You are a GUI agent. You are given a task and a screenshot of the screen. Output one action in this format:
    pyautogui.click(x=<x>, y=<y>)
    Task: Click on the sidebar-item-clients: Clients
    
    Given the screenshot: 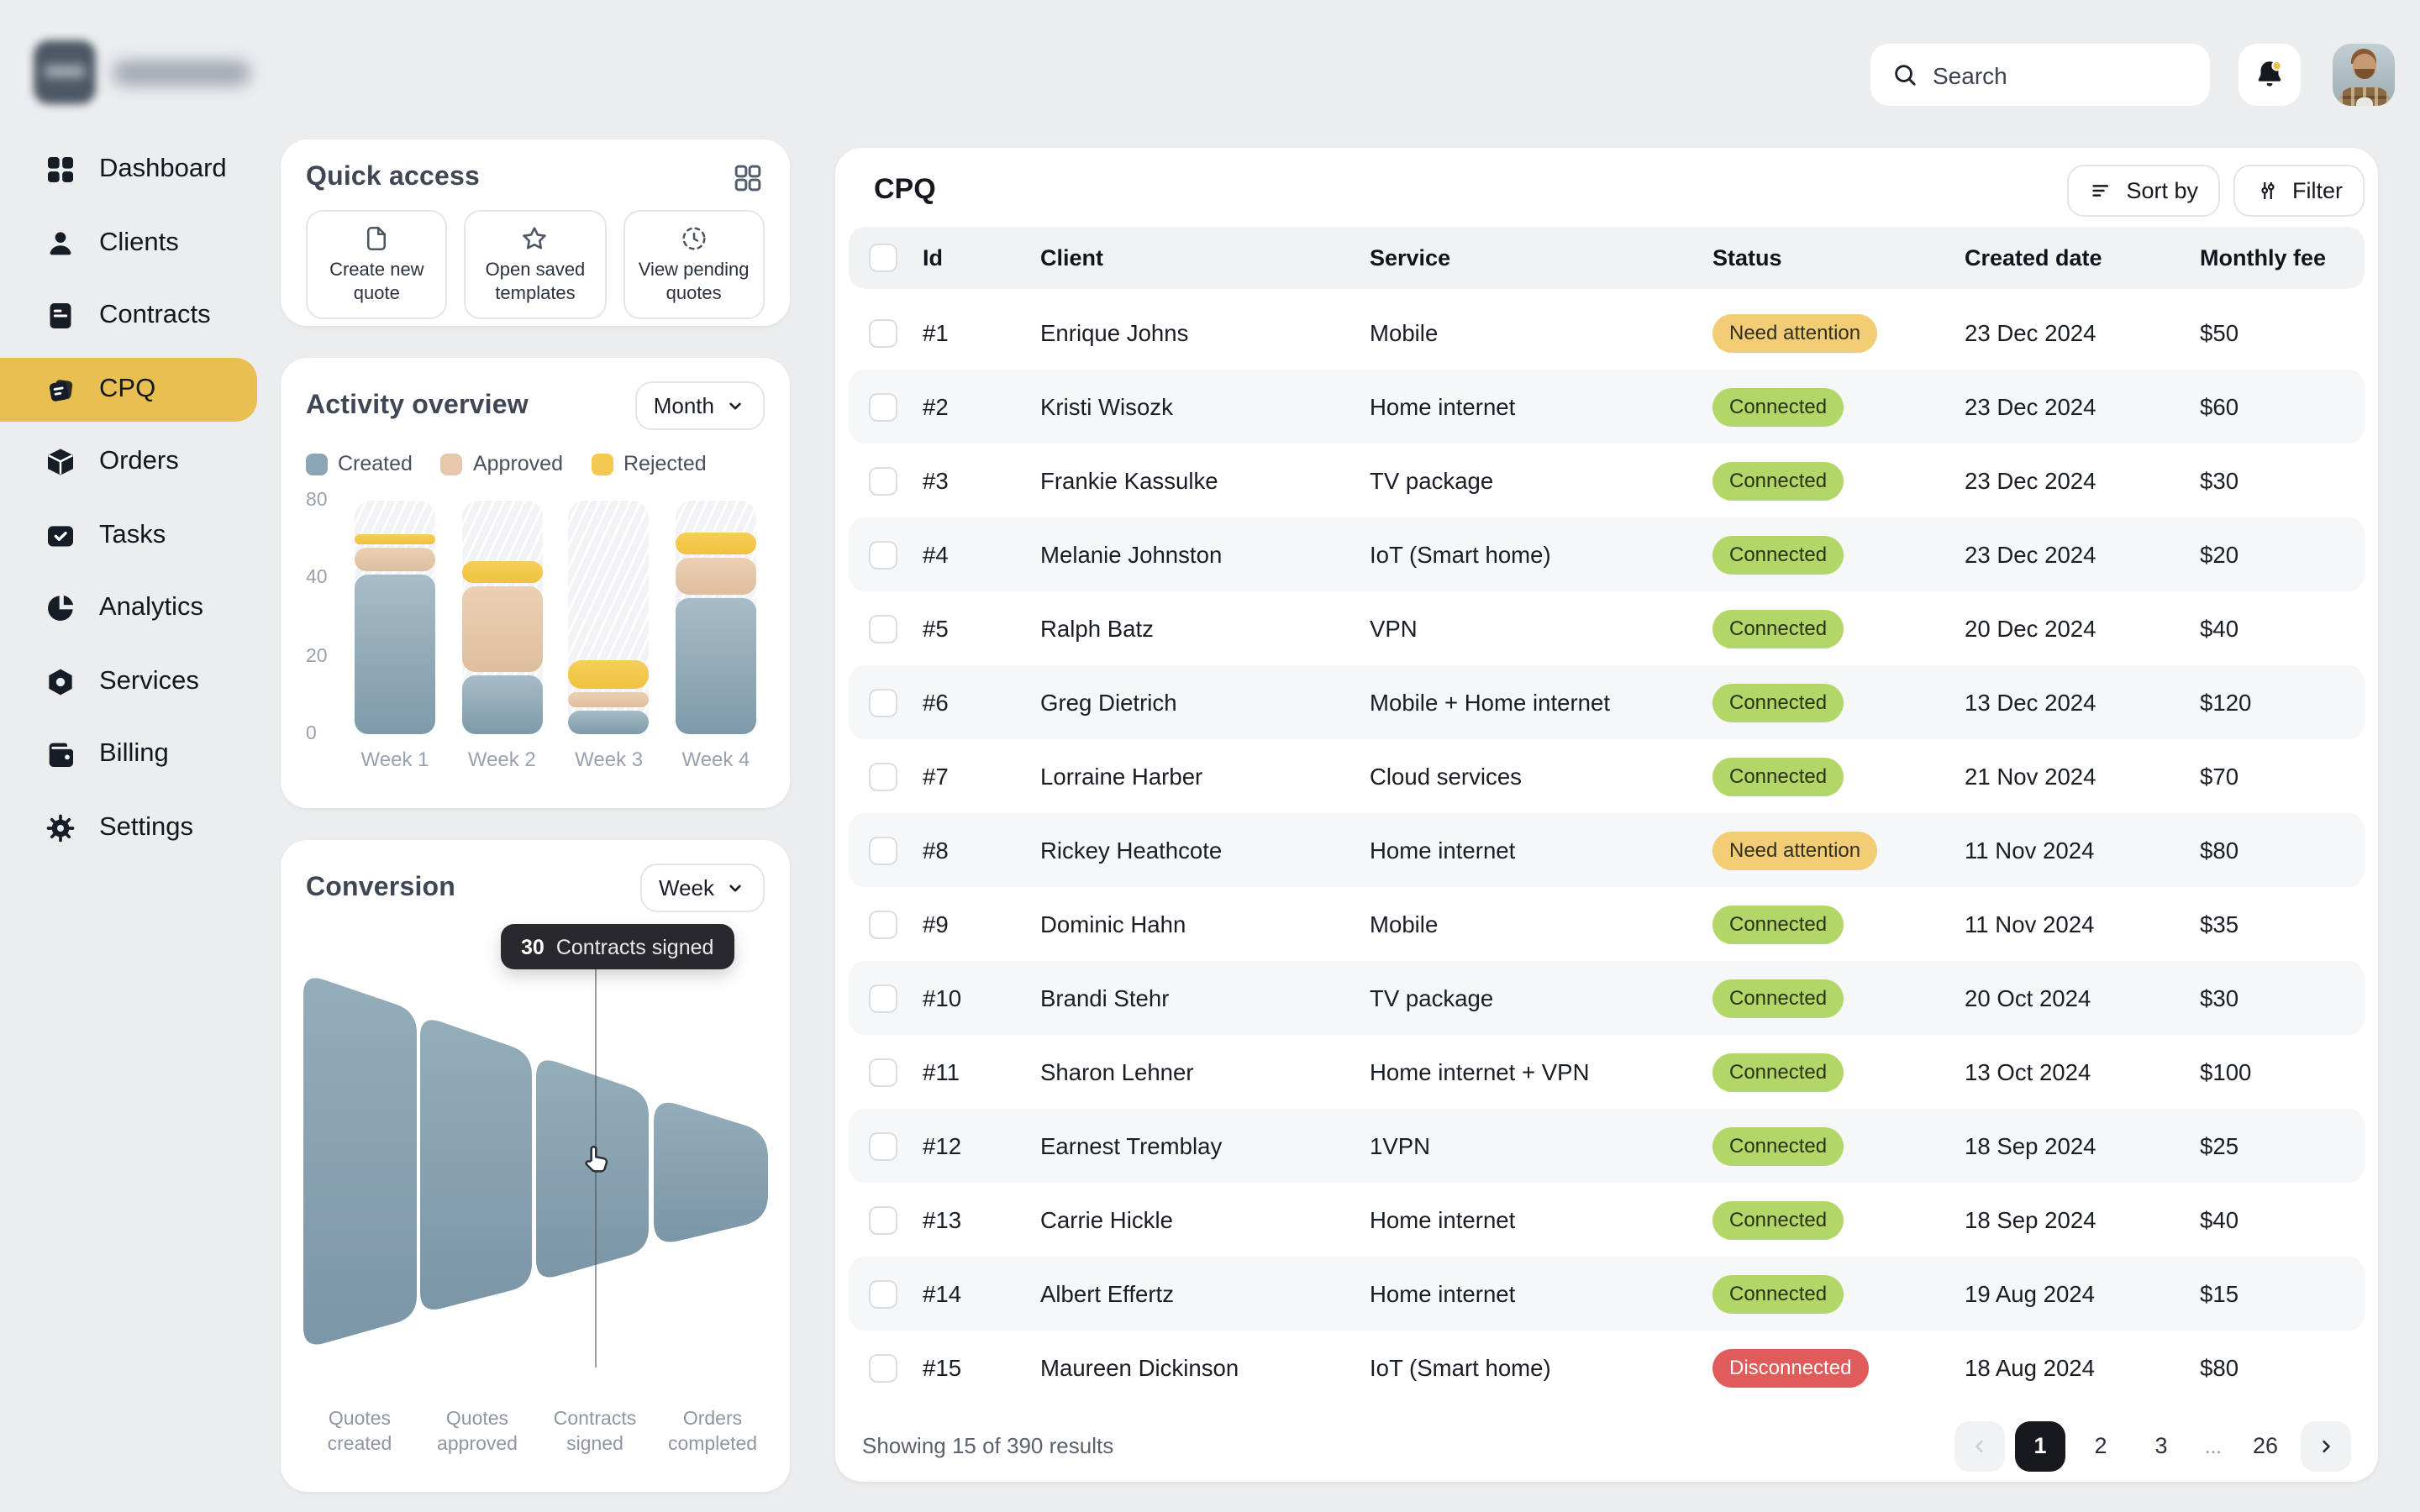 What is the action you would take?
    pyautogui.click(x=128, y=243)
    